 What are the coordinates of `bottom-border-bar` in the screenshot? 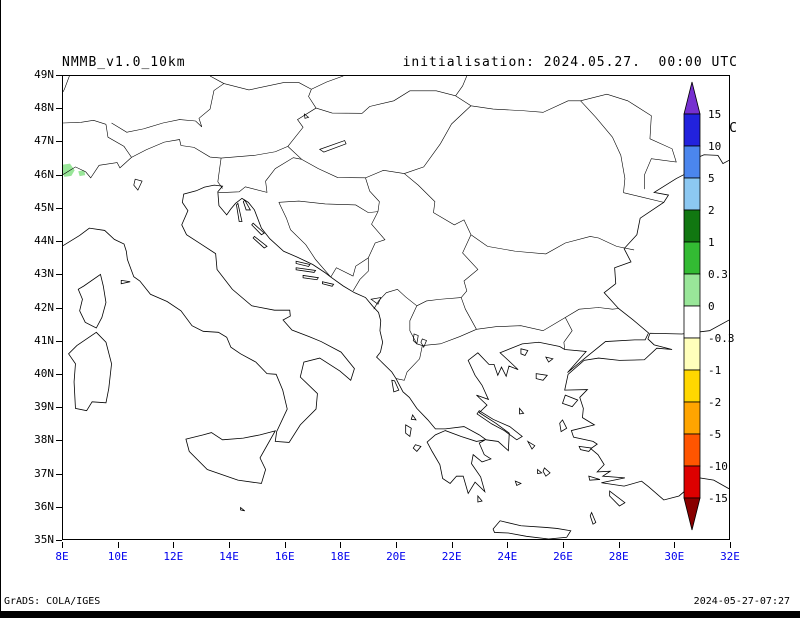 It's located at (400, 614).